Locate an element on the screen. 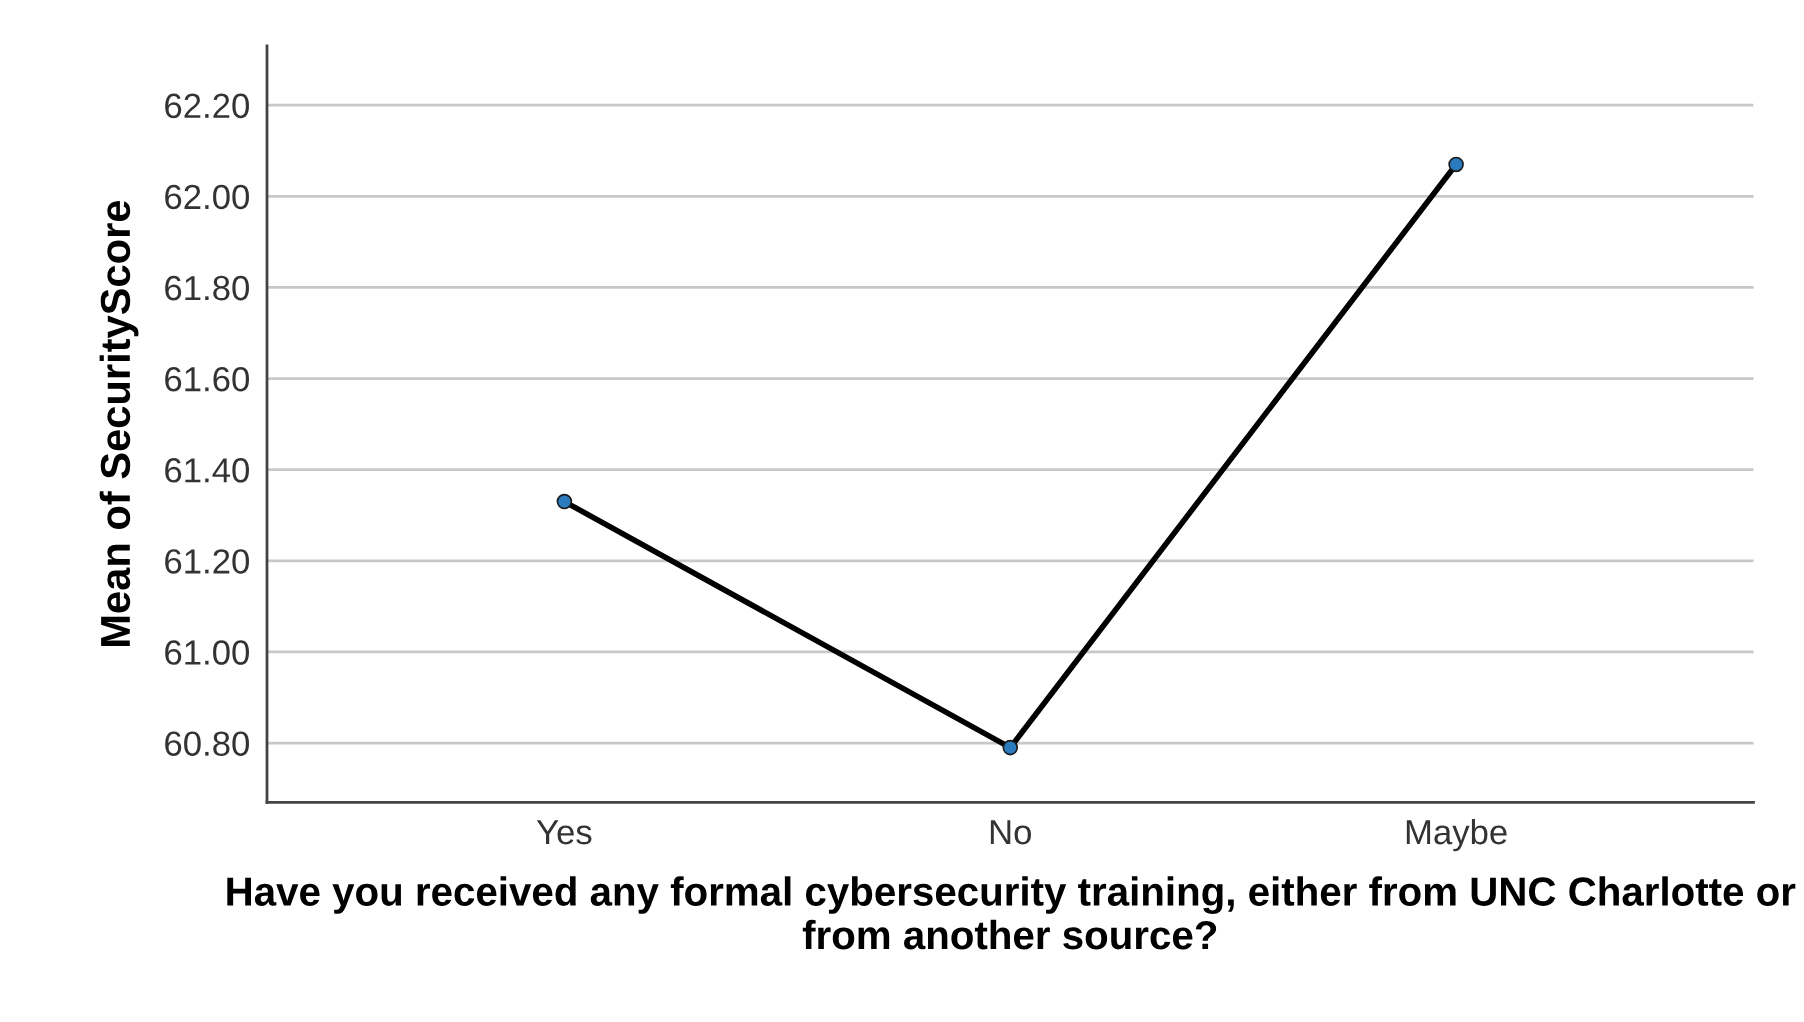  y-tick-label: 61.60 is located at coordinates (207, 379).